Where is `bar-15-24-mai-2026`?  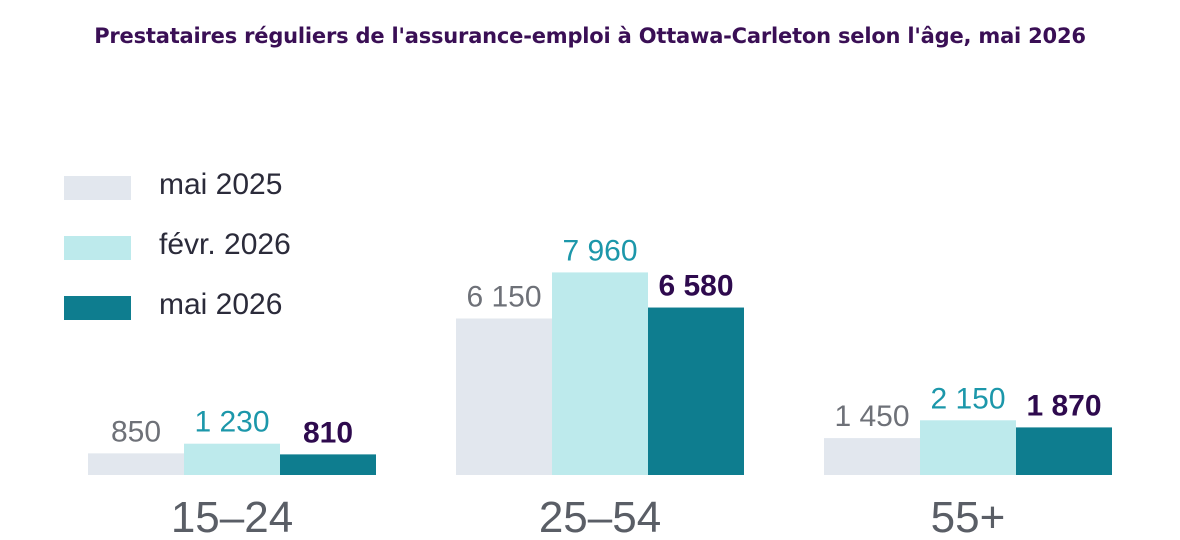 bar-15-24-mai-2026 is located at coordinates (328, 464).